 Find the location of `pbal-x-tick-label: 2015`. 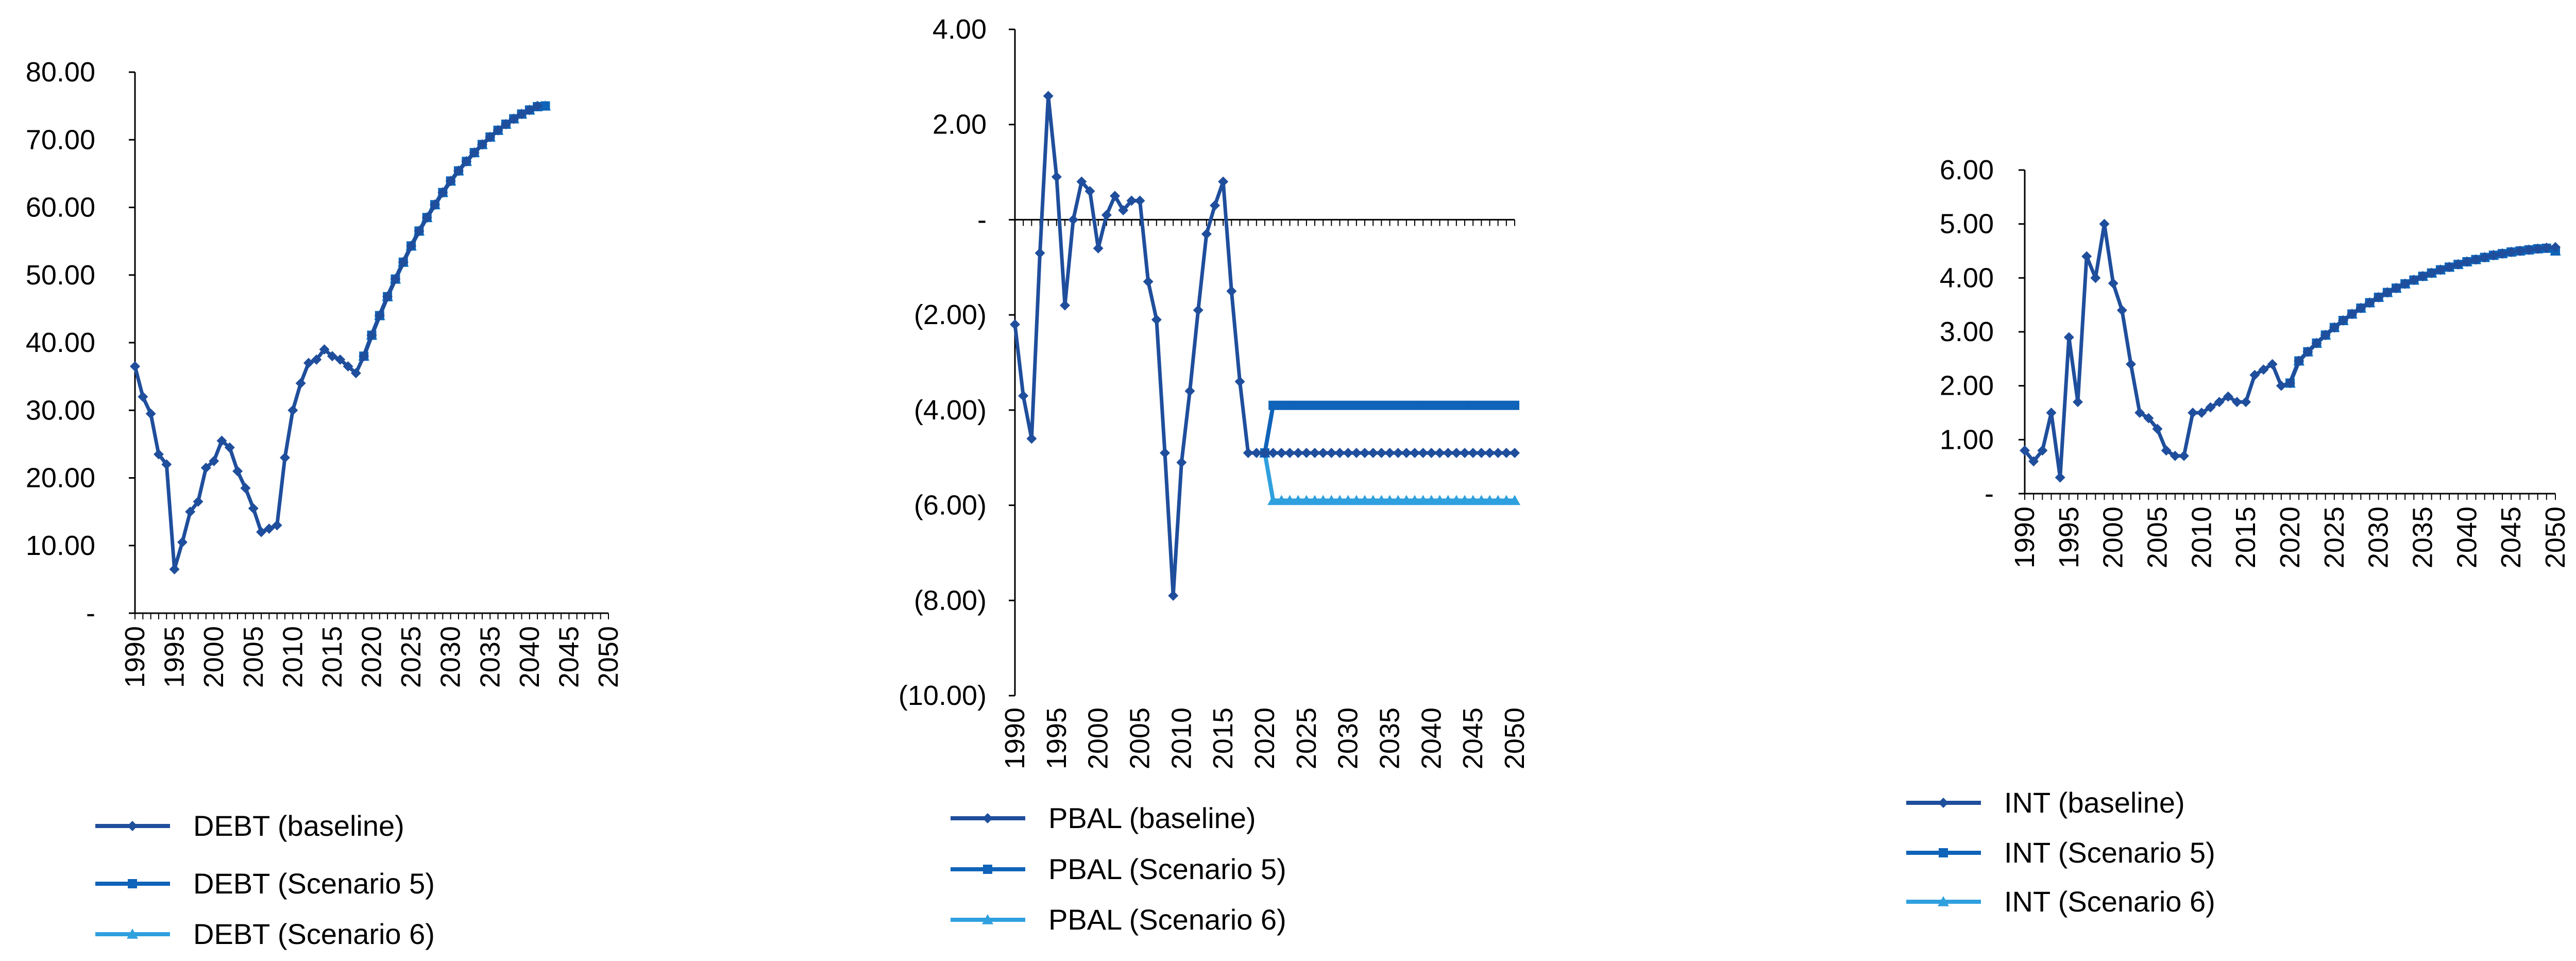

pbal-x-tick-label: 2015 is located at coordinates (1223, 738).